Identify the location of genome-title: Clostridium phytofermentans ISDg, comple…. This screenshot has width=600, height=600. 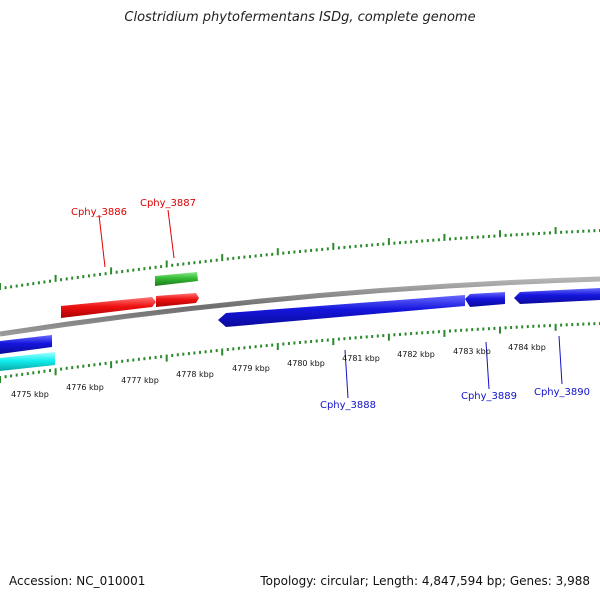
(300, 17).